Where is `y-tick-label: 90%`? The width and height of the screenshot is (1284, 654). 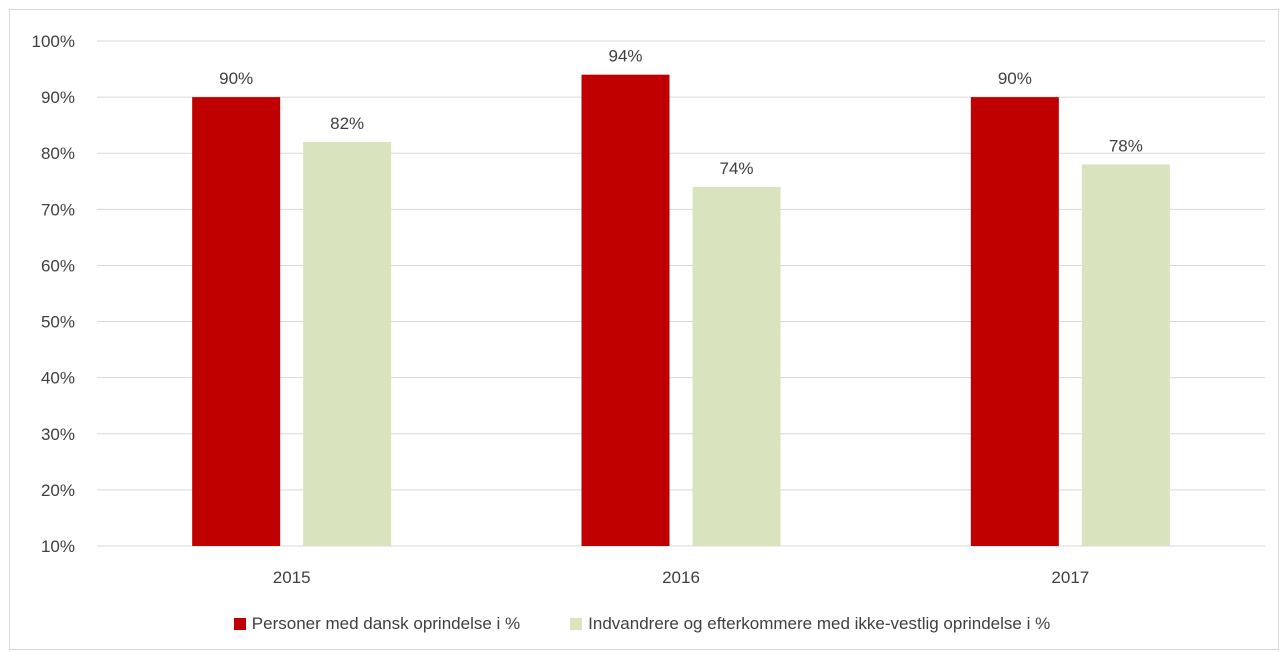
y-tick-label: 90% is located at coordinates (58, 97).